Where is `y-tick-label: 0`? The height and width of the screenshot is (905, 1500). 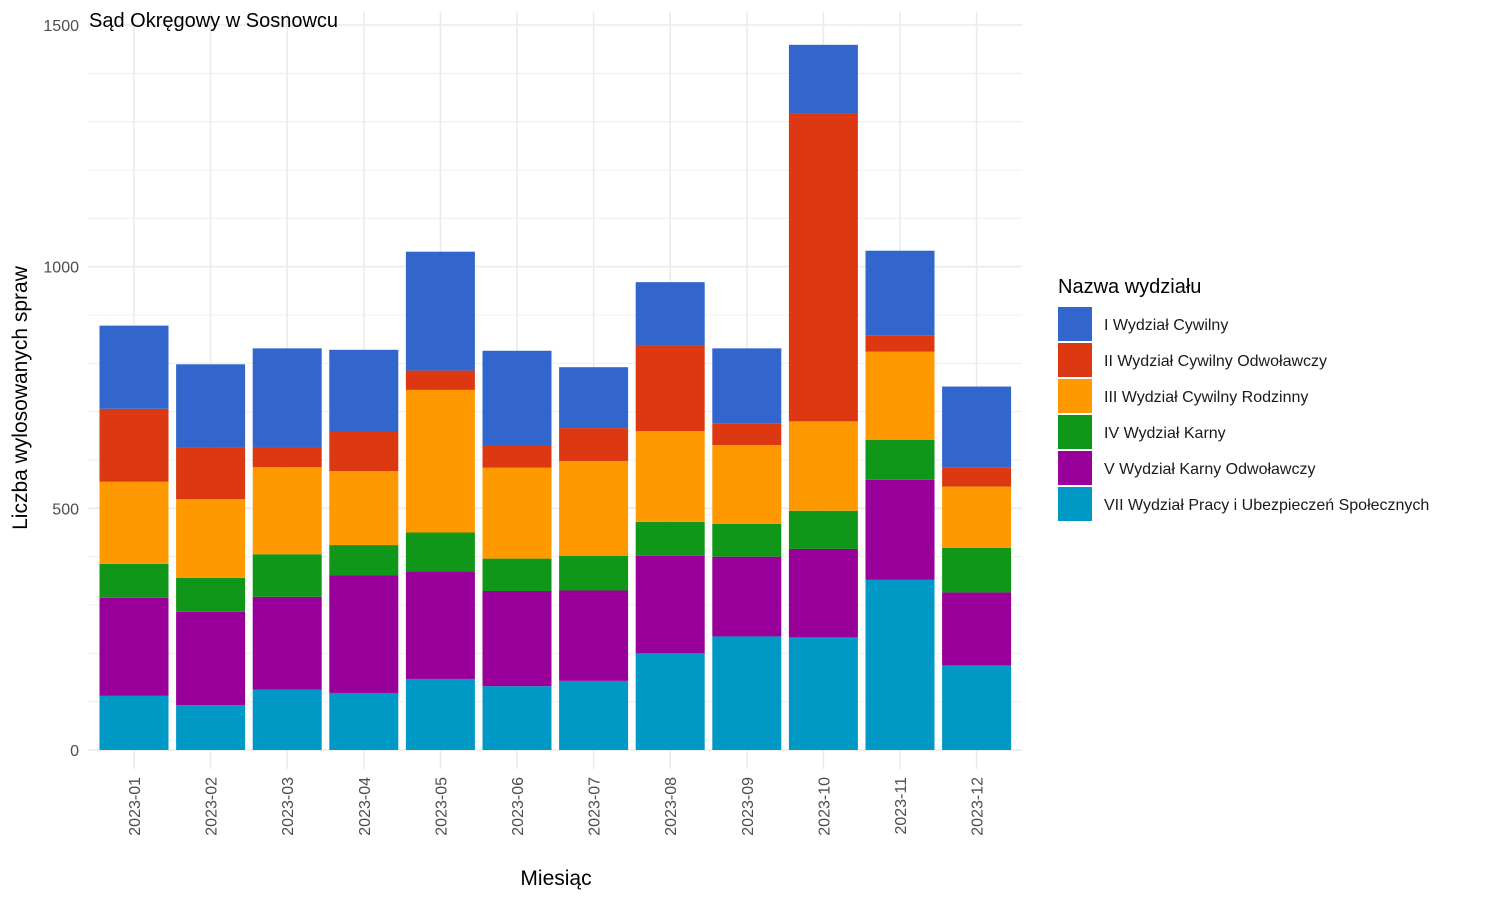
y-tick-label: 0 is located at coordinates (74, 751).